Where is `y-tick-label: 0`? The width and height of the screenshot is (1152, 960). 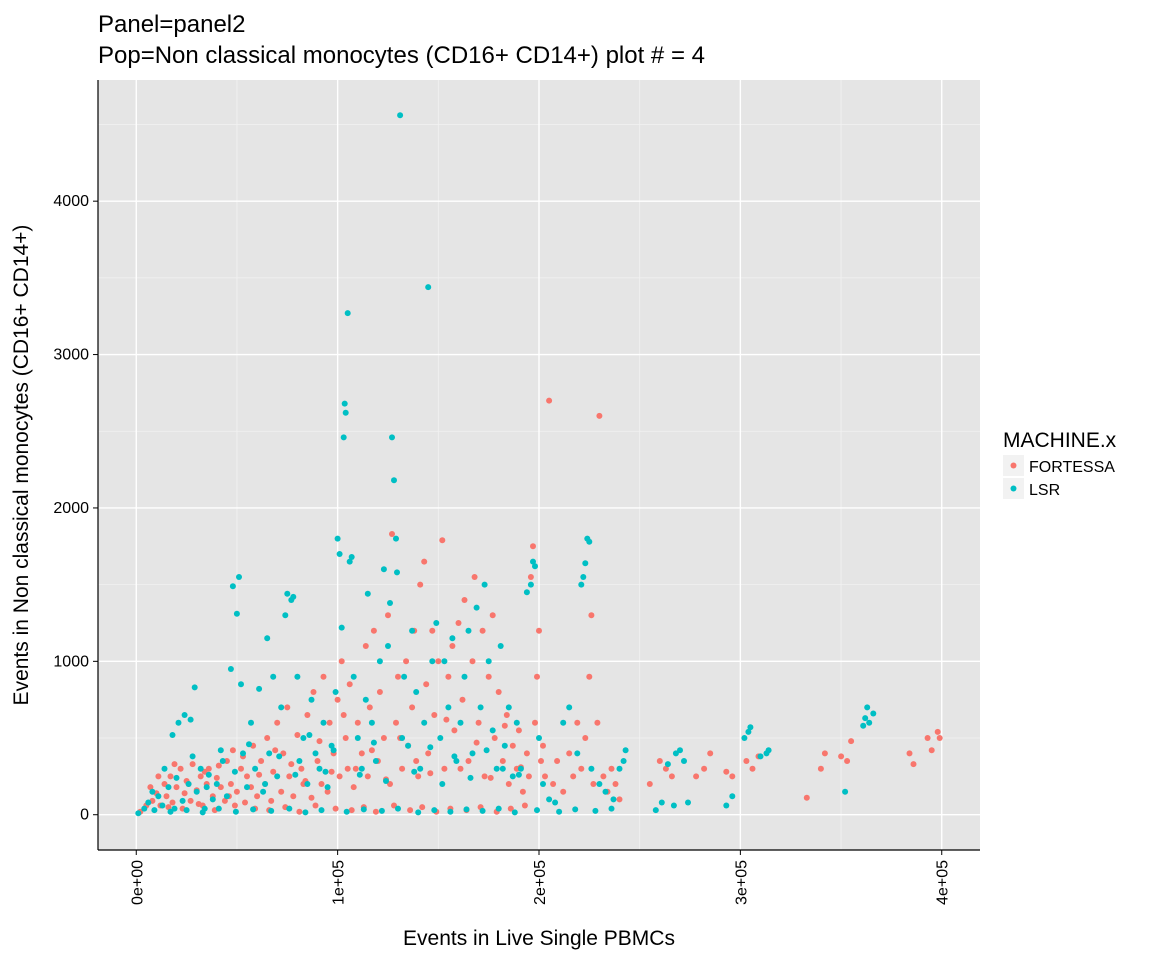 y-tick-label: 0 is located at coordinates (84, 815).